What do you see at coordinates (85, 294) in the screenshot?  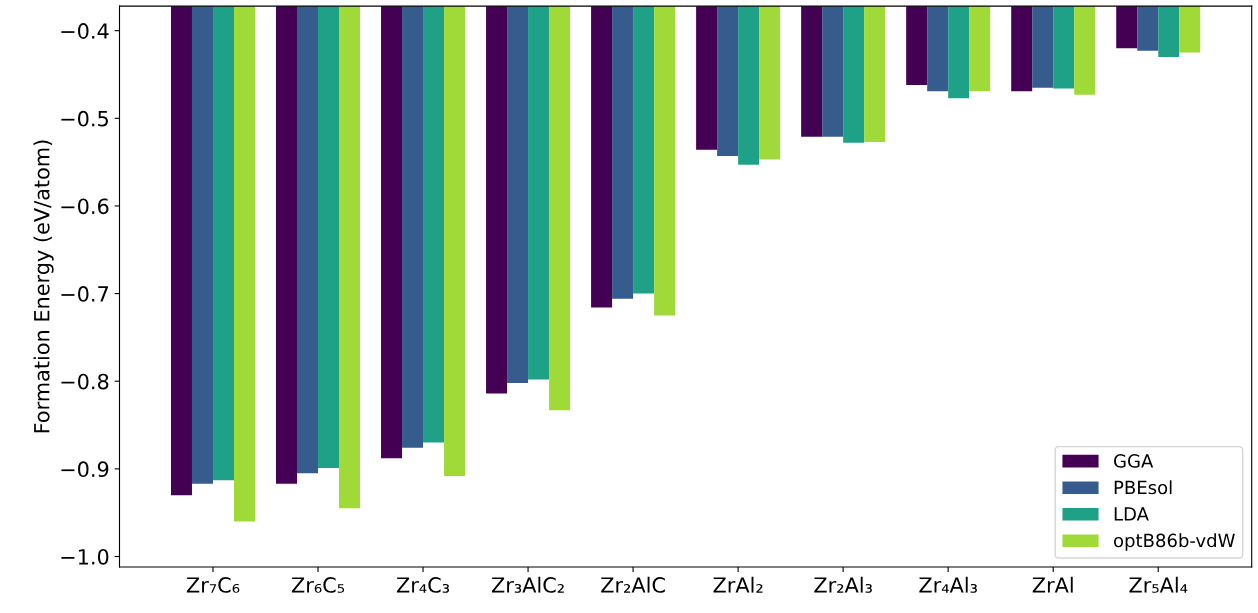 I see `y-tick-label: −0.7` at bounding box center [85, 294].